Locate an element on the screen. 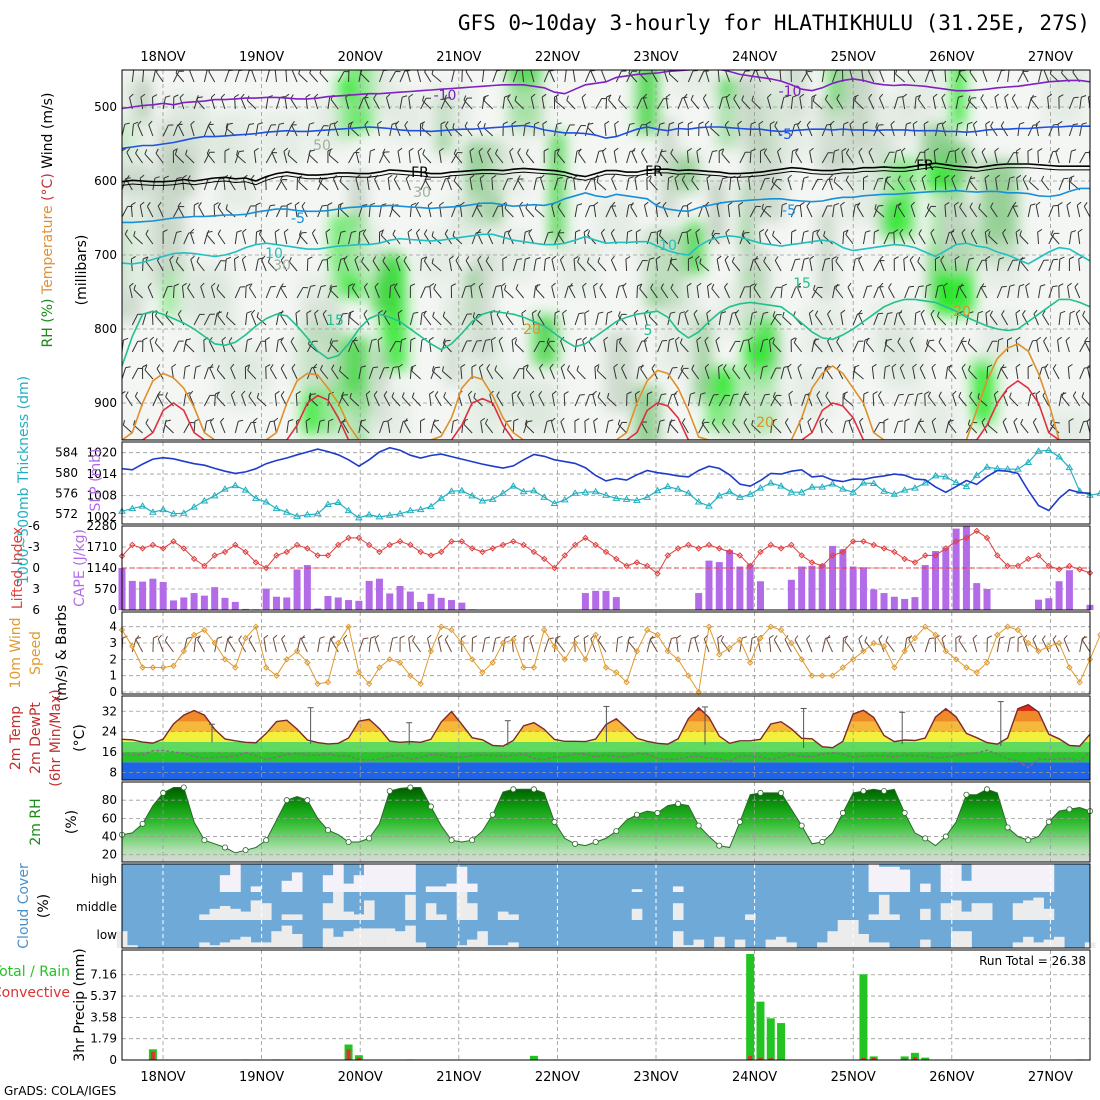 Image resolution: width=1100 pixels, height=1100 pixels. rh-tick: 80 is located at coordinates (109, 800).